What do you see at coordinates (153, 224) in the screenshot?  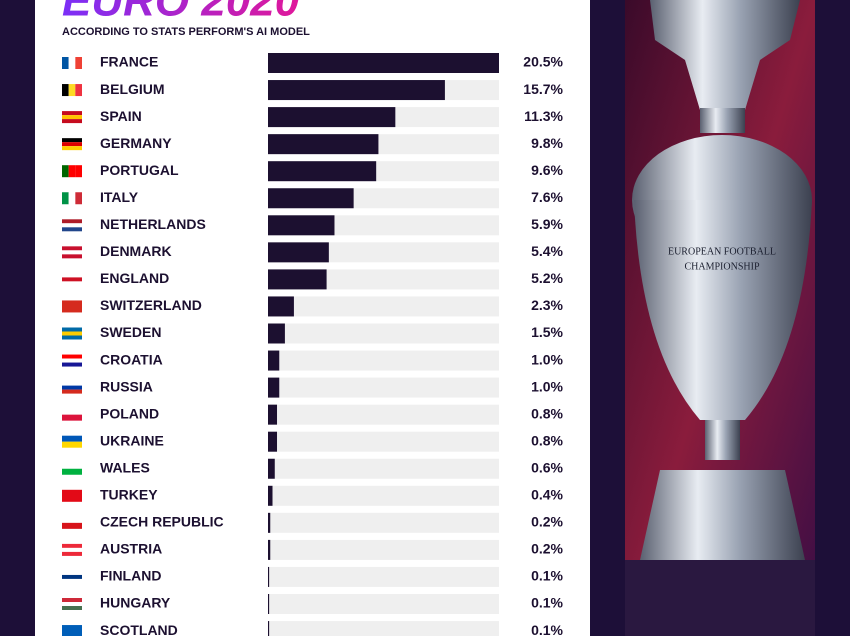 I see `country-label: NETHERLANDS` at bounding box center [153, 224].